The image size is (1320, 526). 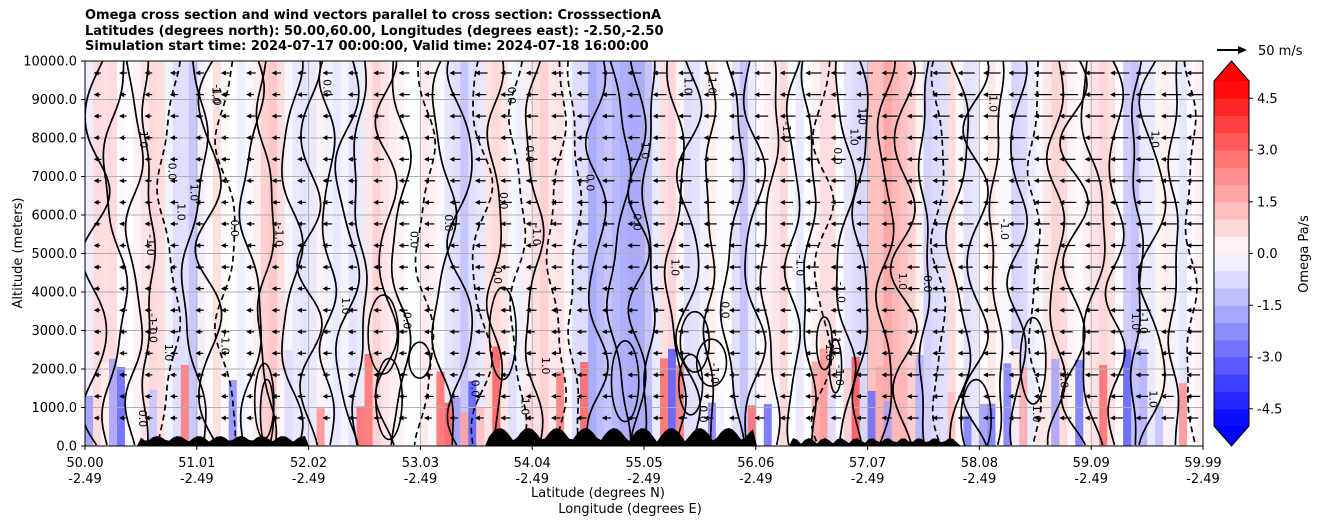 I want to click on y-tick-label: 10000.0, so click(x=50, y=62).